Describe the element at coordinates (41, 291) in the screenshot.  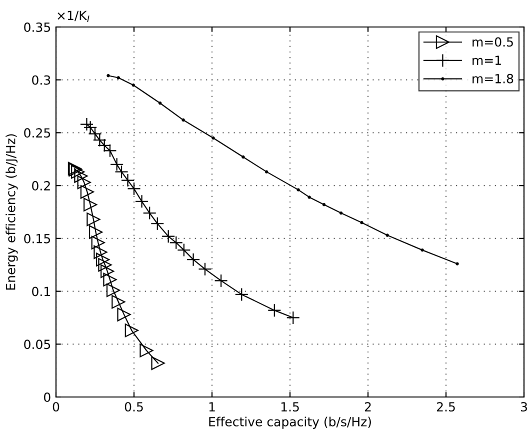
I see `y-tick-label: 0.1` at that location.